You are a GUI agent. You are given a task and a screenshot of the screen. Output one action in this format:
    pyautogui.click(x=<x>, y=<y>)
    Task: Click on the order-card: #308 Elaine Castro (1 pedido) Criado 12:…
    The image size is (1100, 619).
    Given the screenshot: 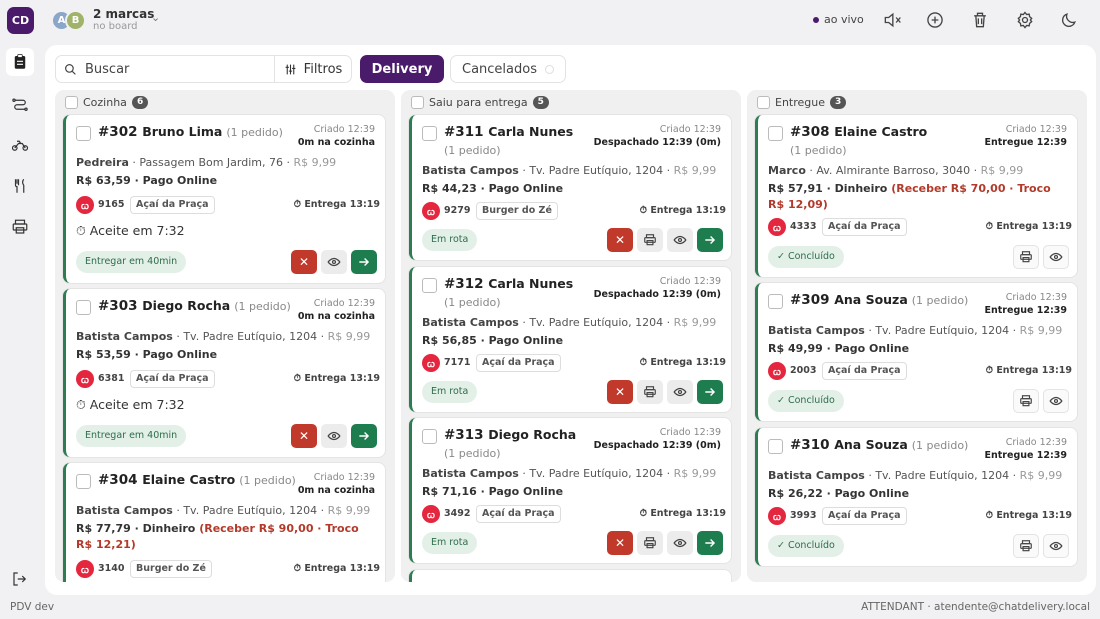 What is the action you would take?
    pyautogui.click(x=916, y=196)
    